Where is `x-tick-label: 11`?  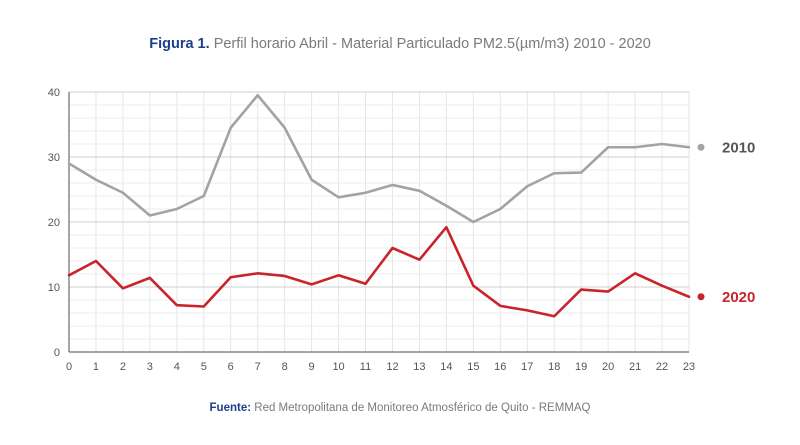 x-tick-label: 11 is located at coordinates (365, 367).